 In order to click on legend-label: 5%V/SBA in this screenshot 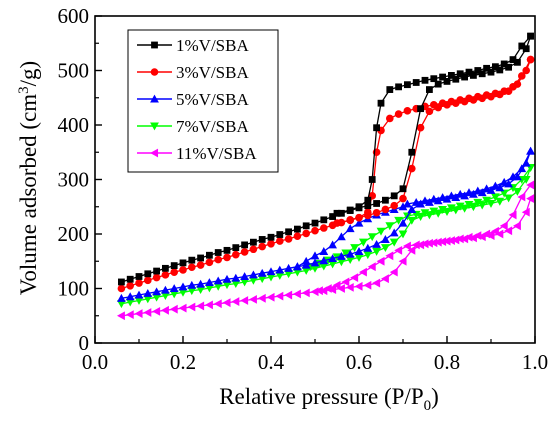, I will do `click(212, 99)`.